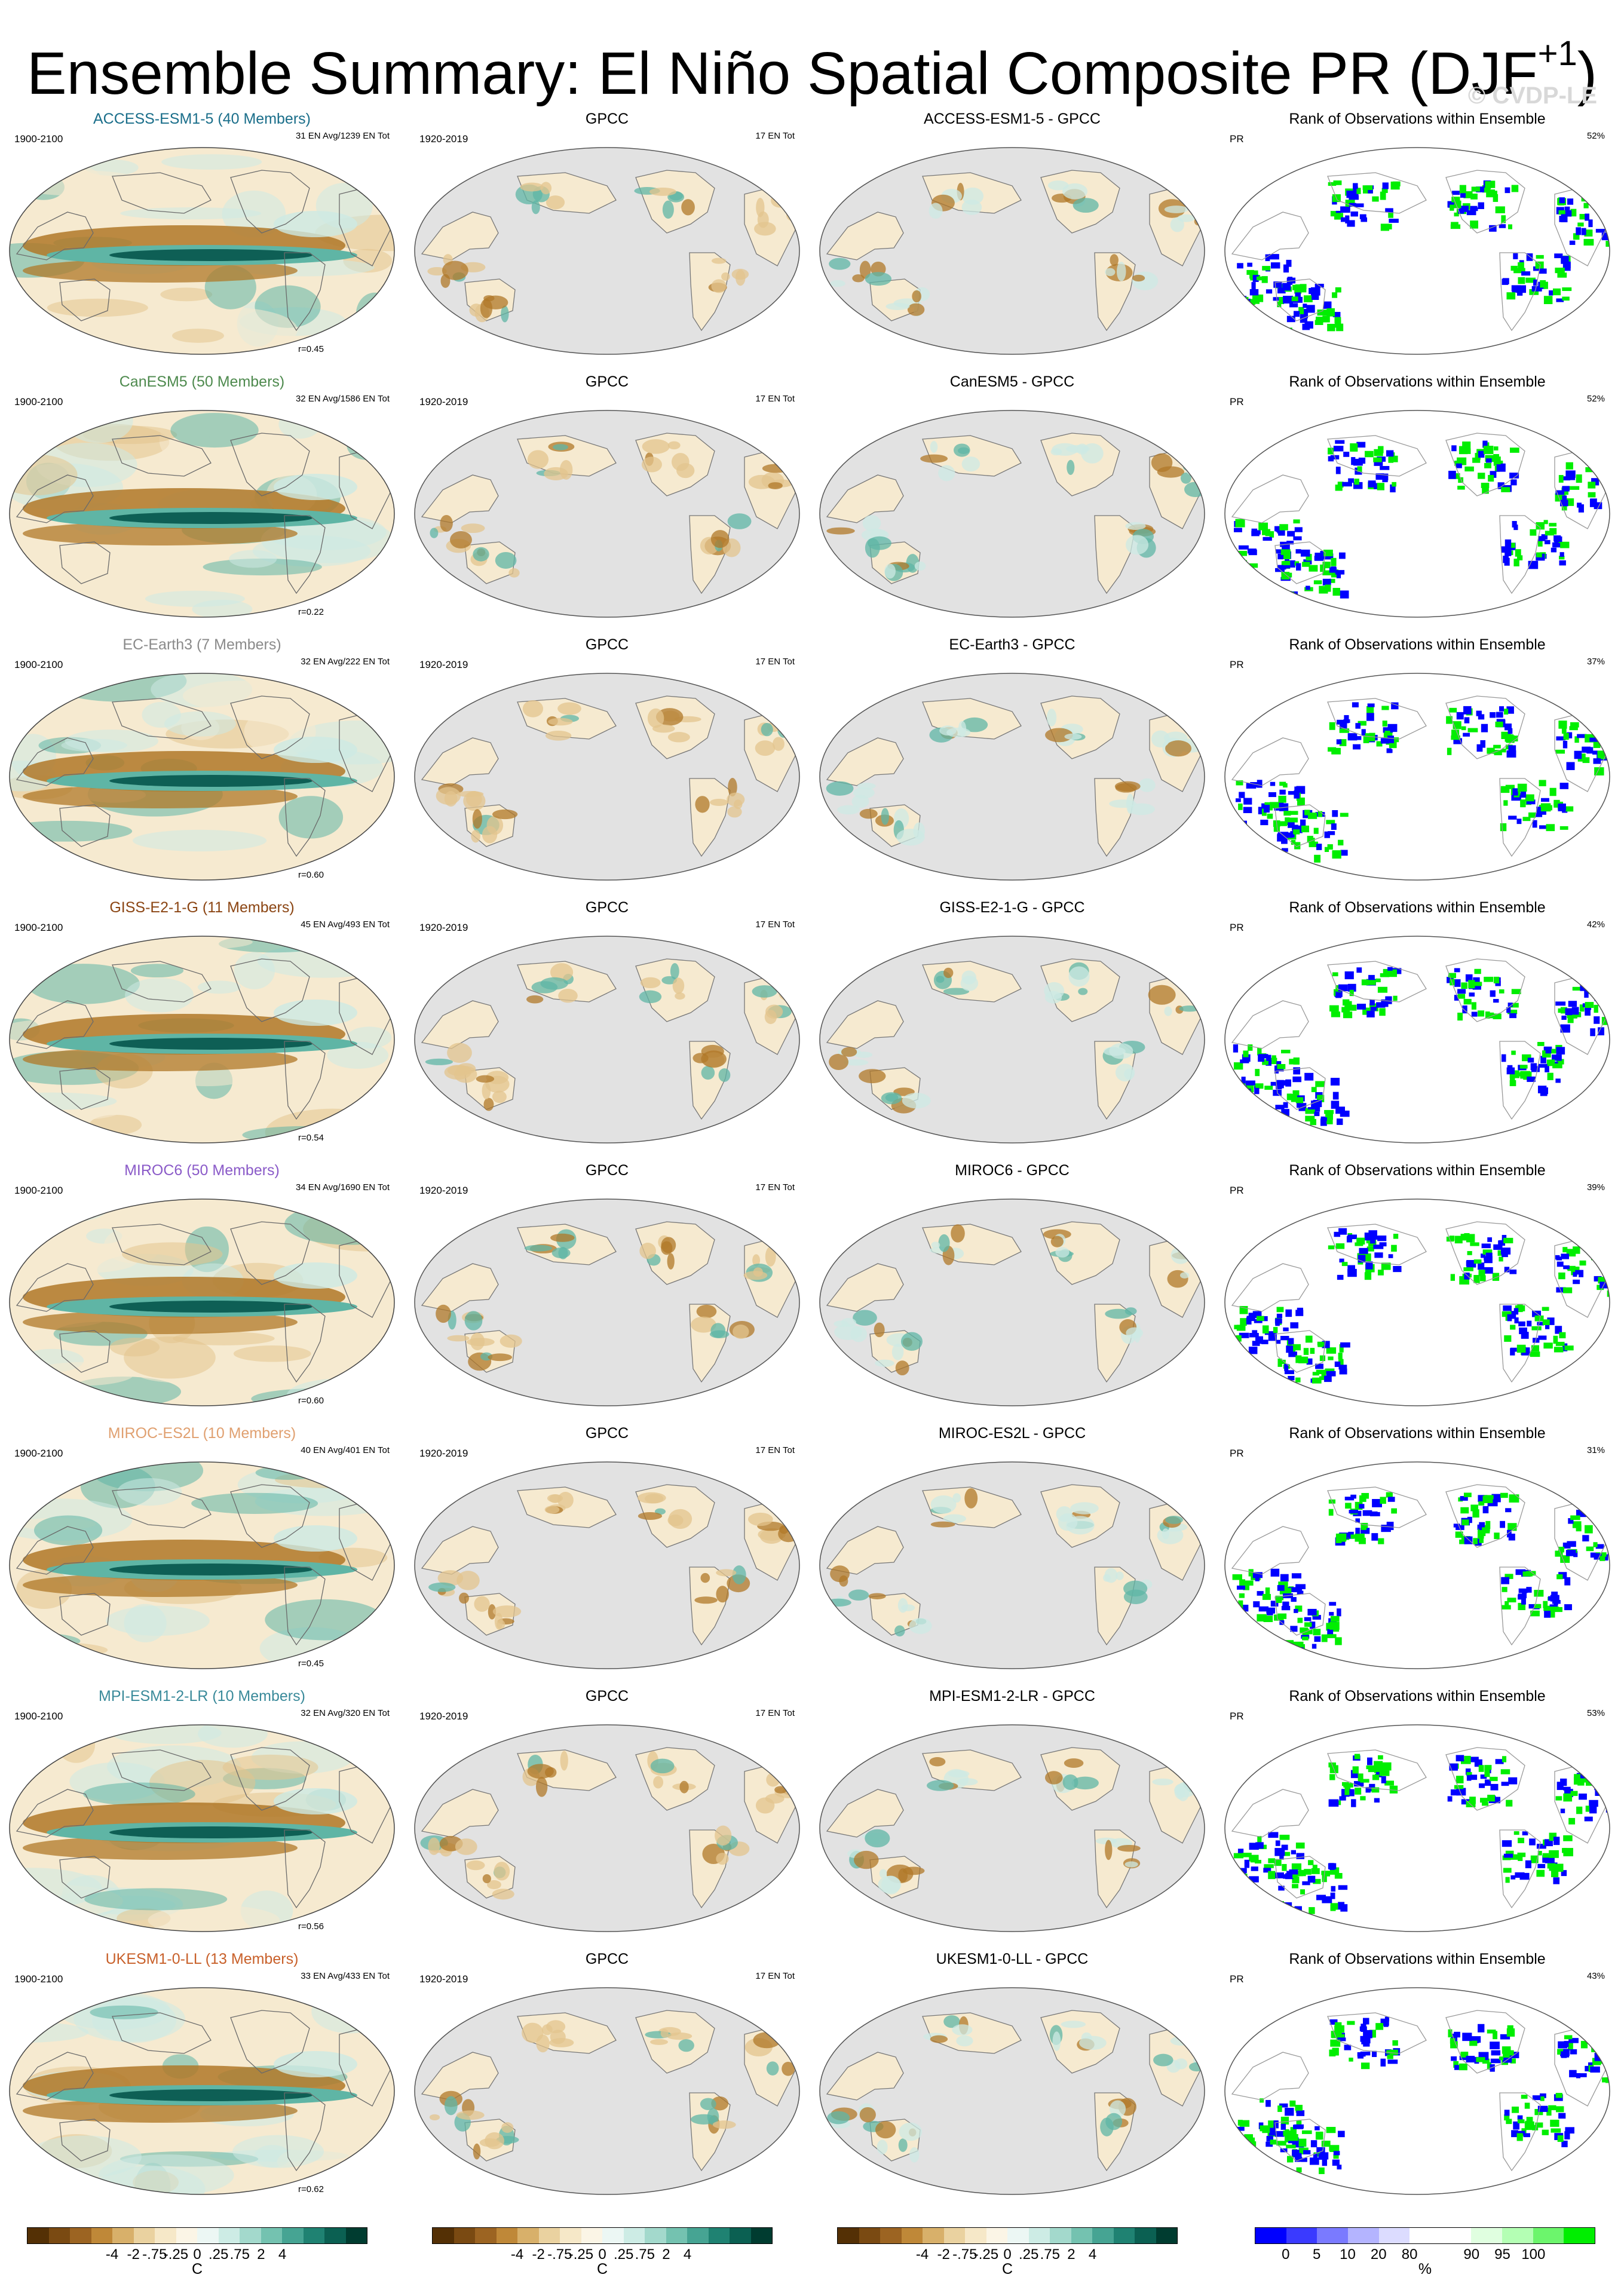 This screenshot has width=1624, height=2293. Describe the element at coordinates (1237, 1190) in the screenshot. I see `period-label: PR` at that location.